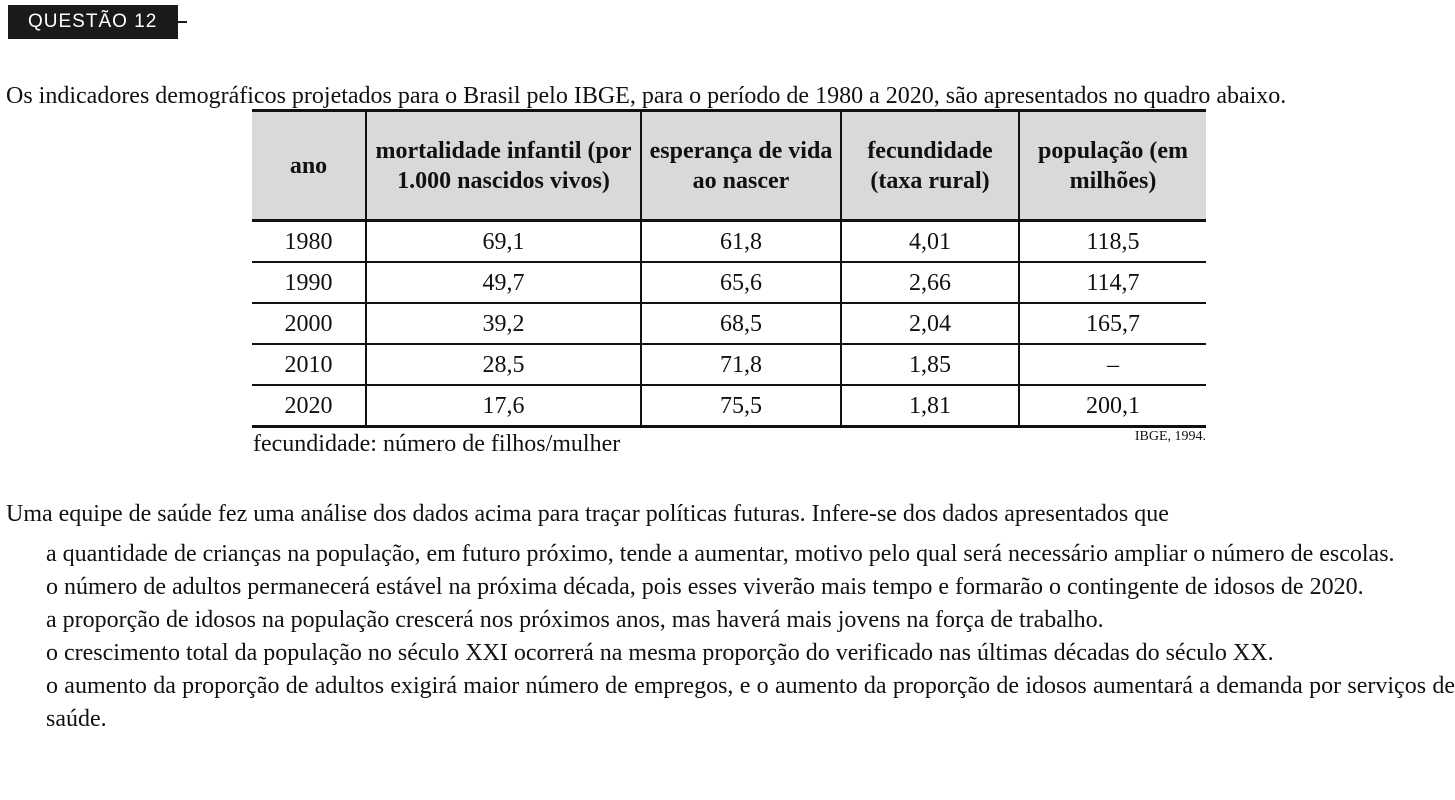 This screenshot has height=800, width=1455. I want to click on table-cell: 69,1, so click(503, 241).